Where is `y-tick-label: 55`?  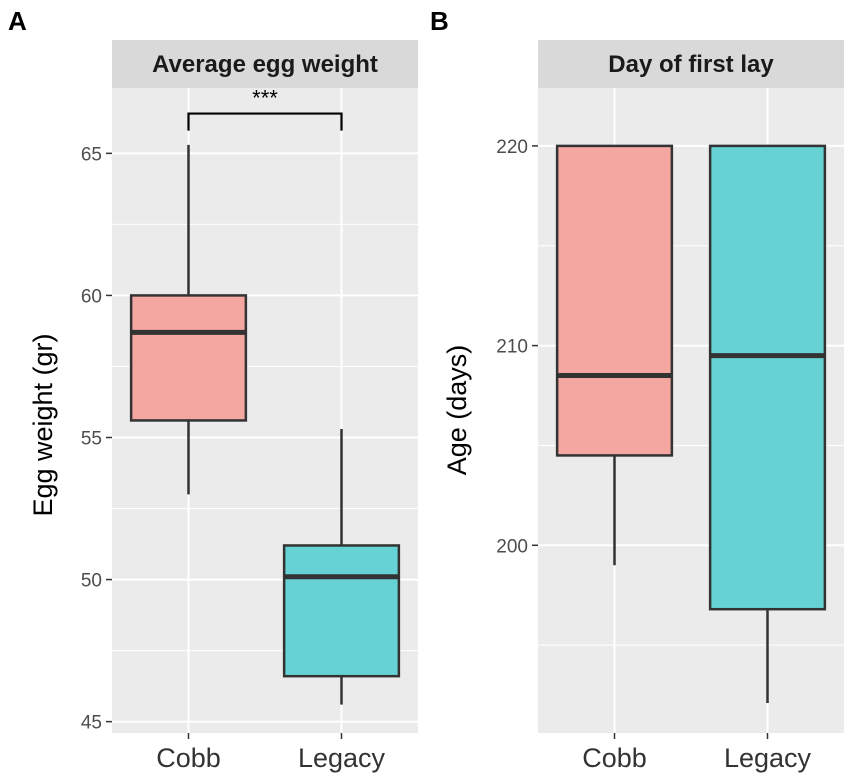 y-tick-label: 55 is located at coordinates (91, 438).